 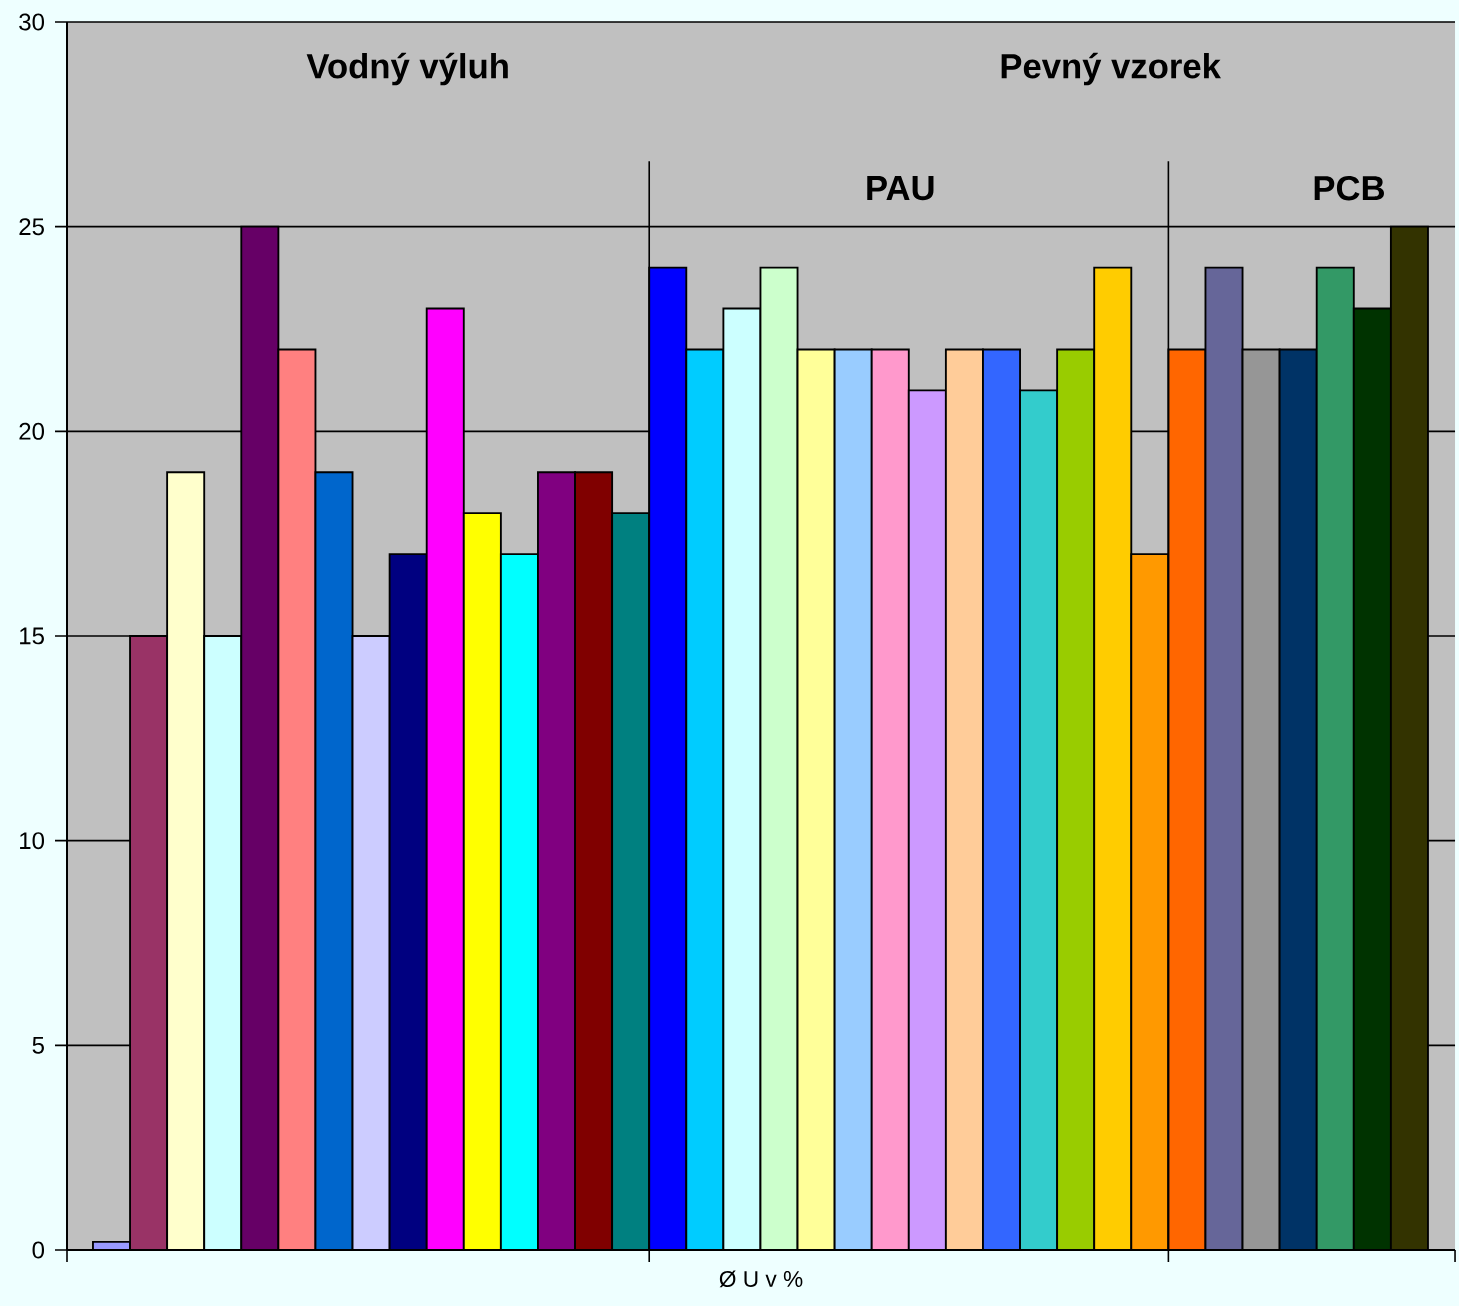 I want to click on annotation: PCB, so click(x=1349, y=188).